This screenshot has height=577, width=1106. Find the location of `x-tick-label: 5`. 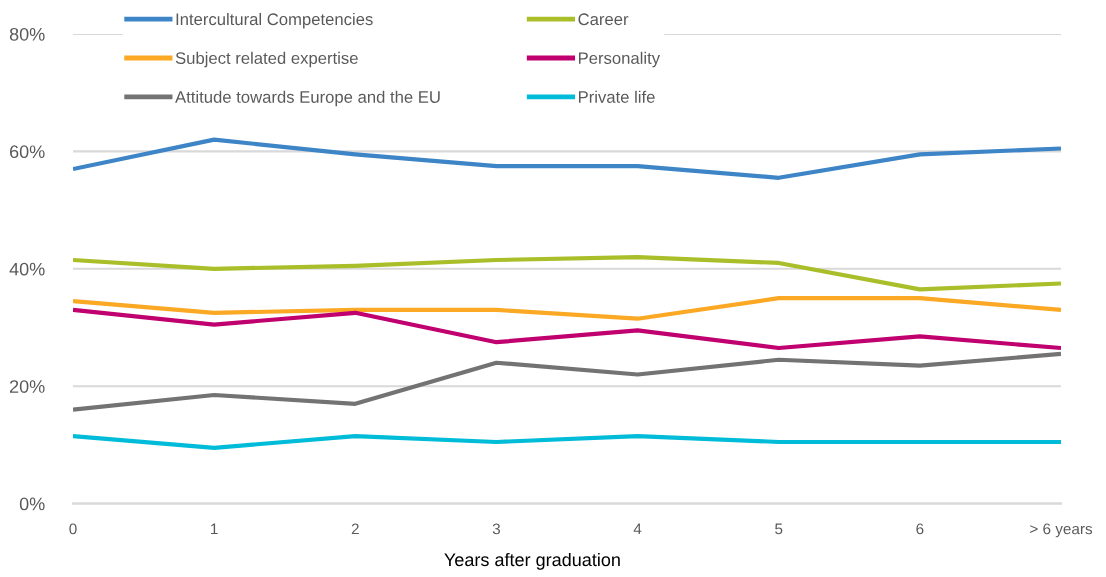

x-tick-label: 5 is located at coordinates (779, 529).